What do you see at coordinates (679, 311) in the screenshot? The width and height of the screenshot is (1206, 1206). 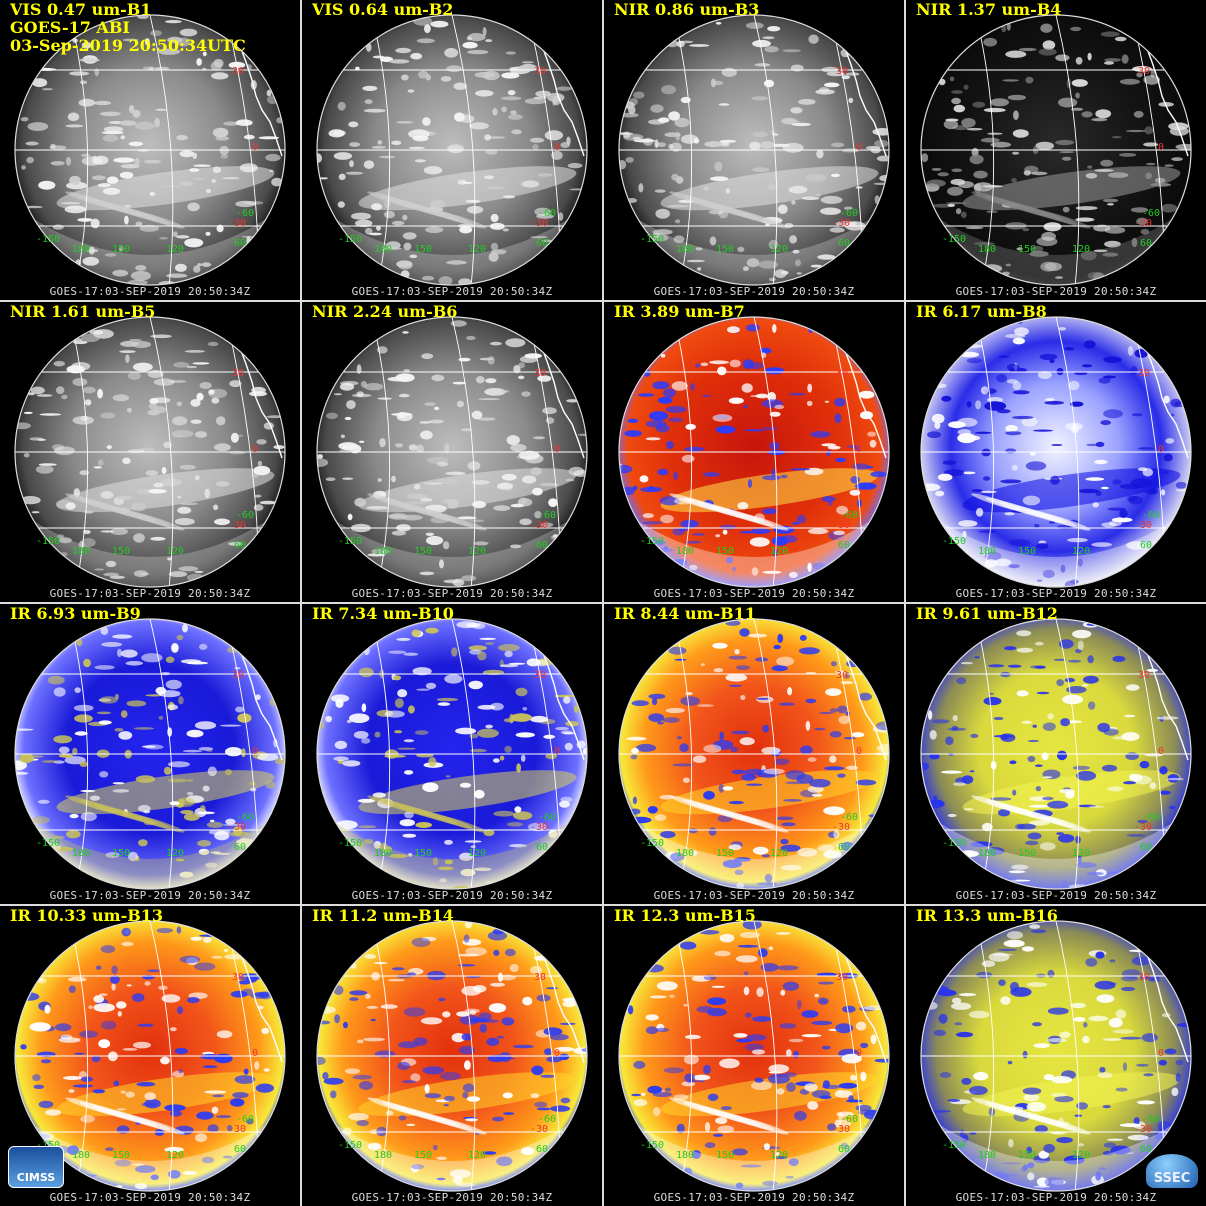 I see `band-title: IR 3.89 um-B7` at bounding box center [679, 311].